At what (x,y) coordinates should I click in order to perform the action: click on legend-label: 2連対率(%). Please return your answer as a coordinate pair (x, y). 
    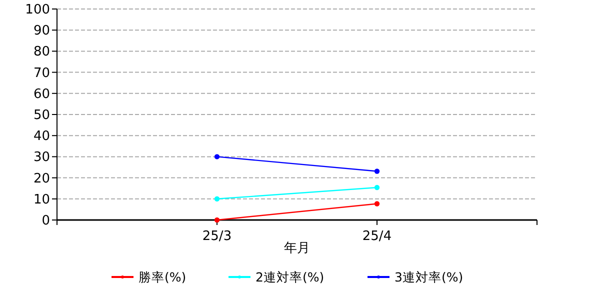
    Looking at the image, I should click on (290, 277).